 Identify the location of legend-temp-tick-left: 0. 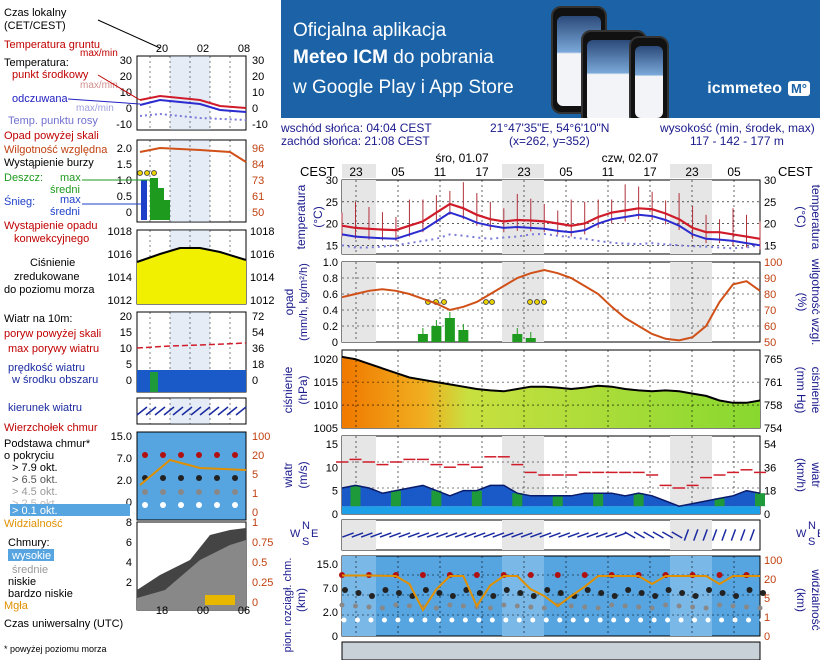
(129, 109).